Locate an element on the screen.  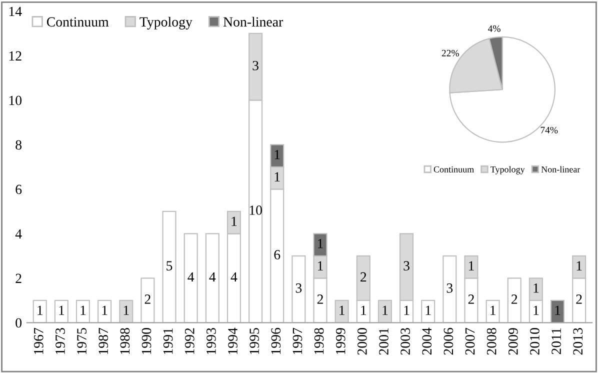
data-label: 6 is located at coordinates (277, 255).